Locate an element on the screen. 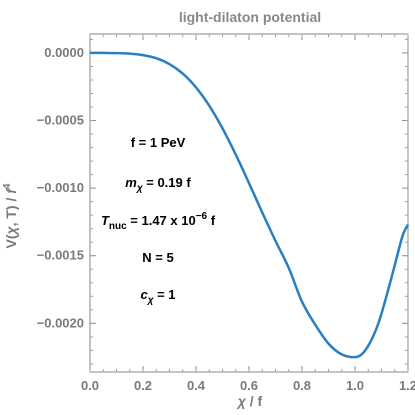  x-tick-label: 0.4 is located at coordinates (196, 385).